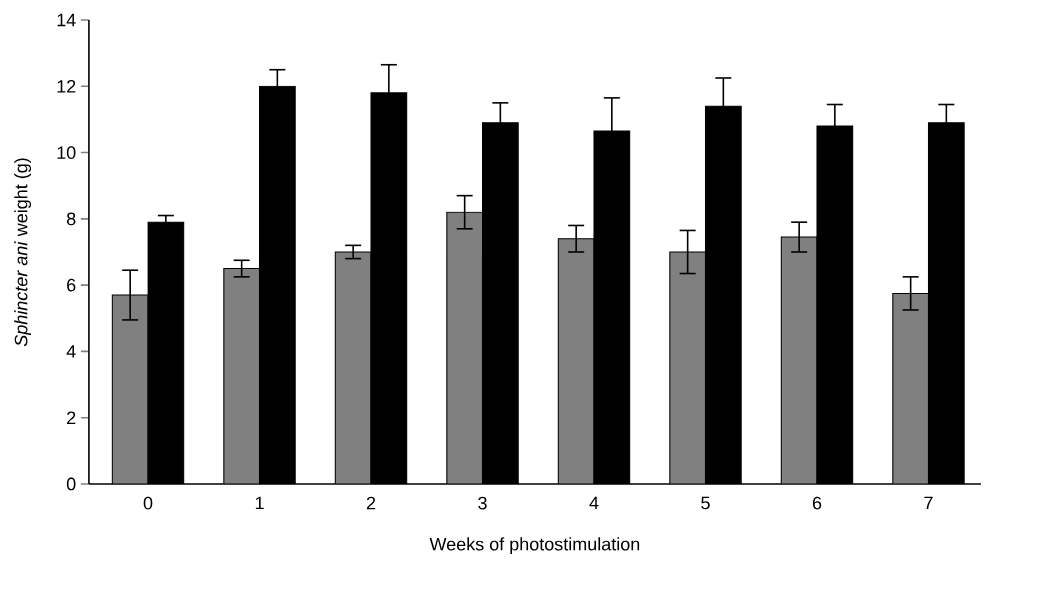  I want to click on y-tick-label: 10, so click(66, 152).